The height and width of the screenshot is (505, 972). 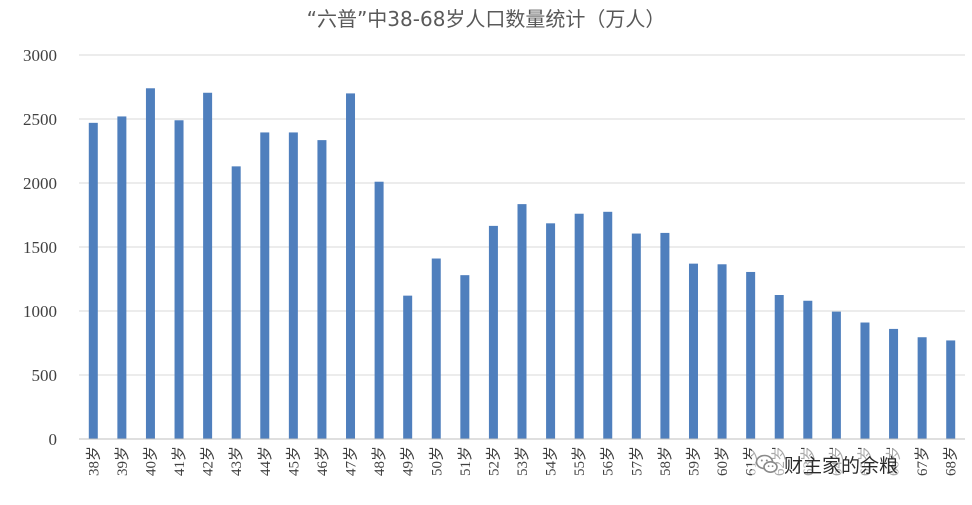 I want to click on x-tick-label: 47岁, so click(x=351, y=461).